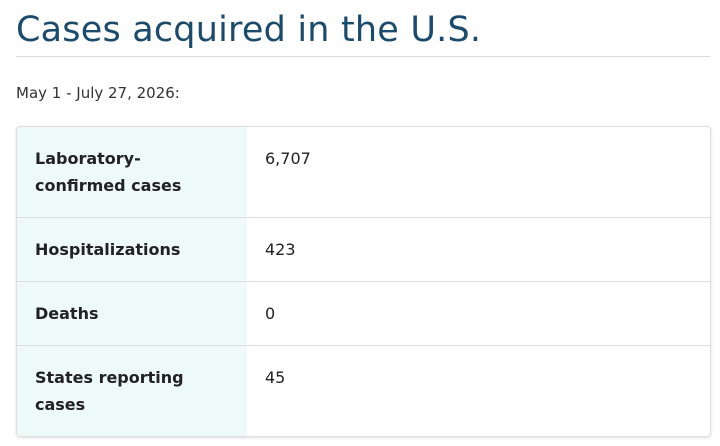 The height and width of the screenshot is (446, 720). I want to click on table-row: Deaths 0, so click(363, 313).